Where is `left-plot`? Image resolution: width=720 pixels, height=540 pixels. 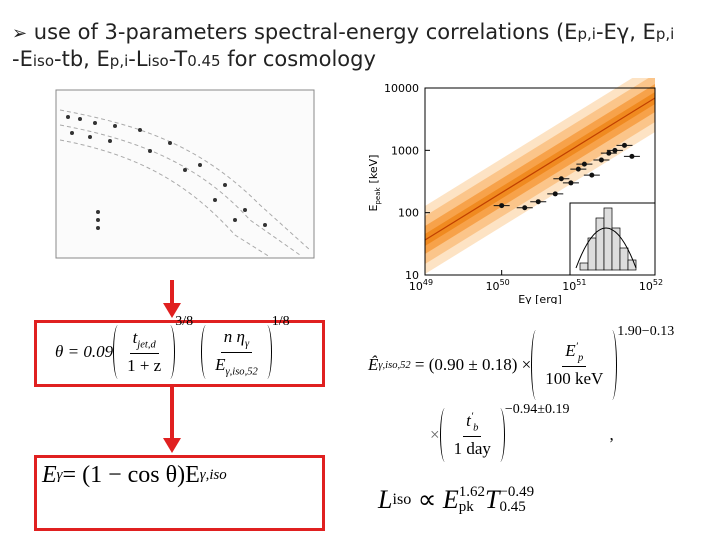
left-plot is located at coordinates (185, 174).